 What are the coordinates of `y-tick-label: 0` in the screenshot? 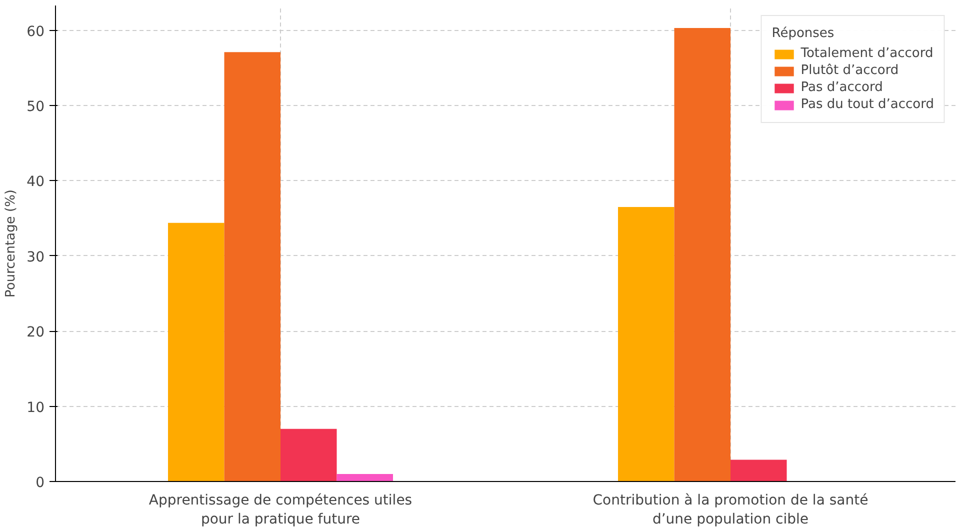 It's located at (40, 483).